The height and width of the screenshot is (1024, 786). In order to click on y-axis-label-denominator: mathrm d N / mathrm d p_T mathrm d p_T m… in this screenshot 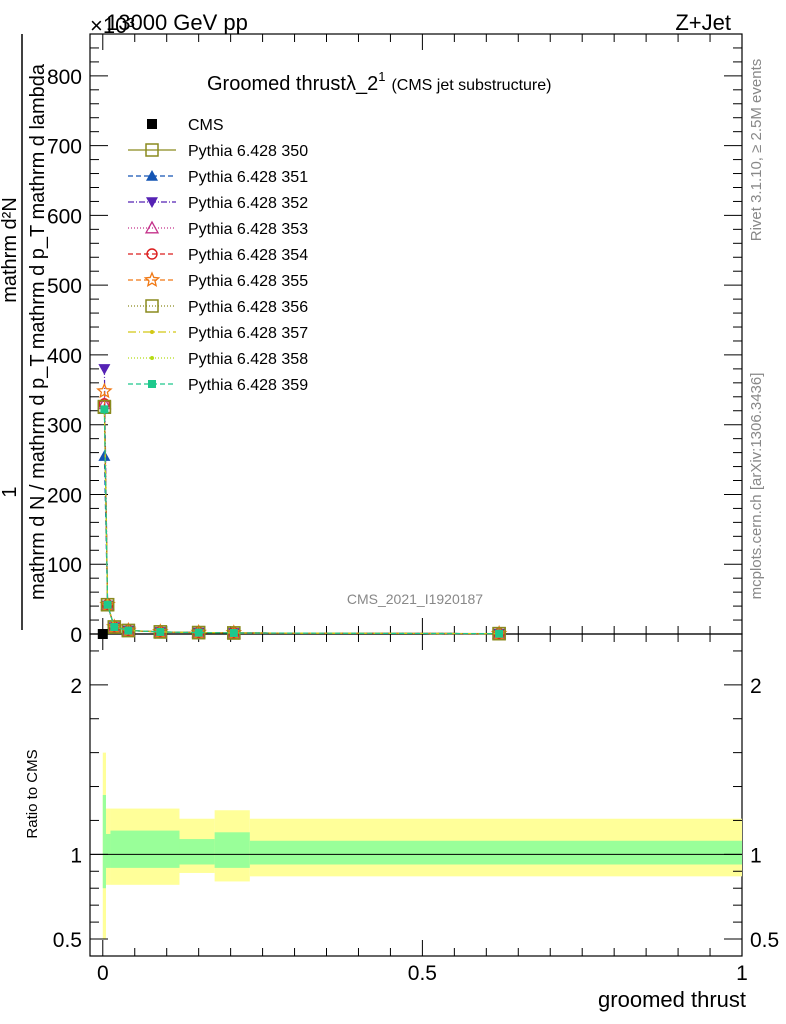, I will do `click(38, 331)`.